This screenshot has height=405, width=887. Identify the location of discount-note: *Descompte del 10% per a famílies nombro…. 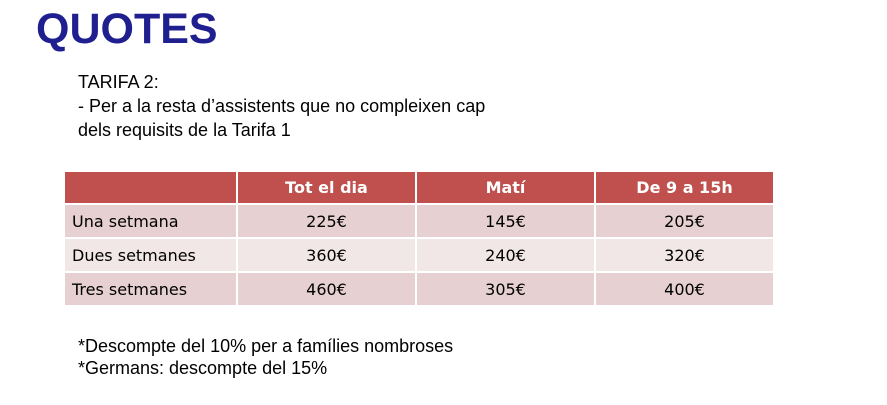
(266, 346).